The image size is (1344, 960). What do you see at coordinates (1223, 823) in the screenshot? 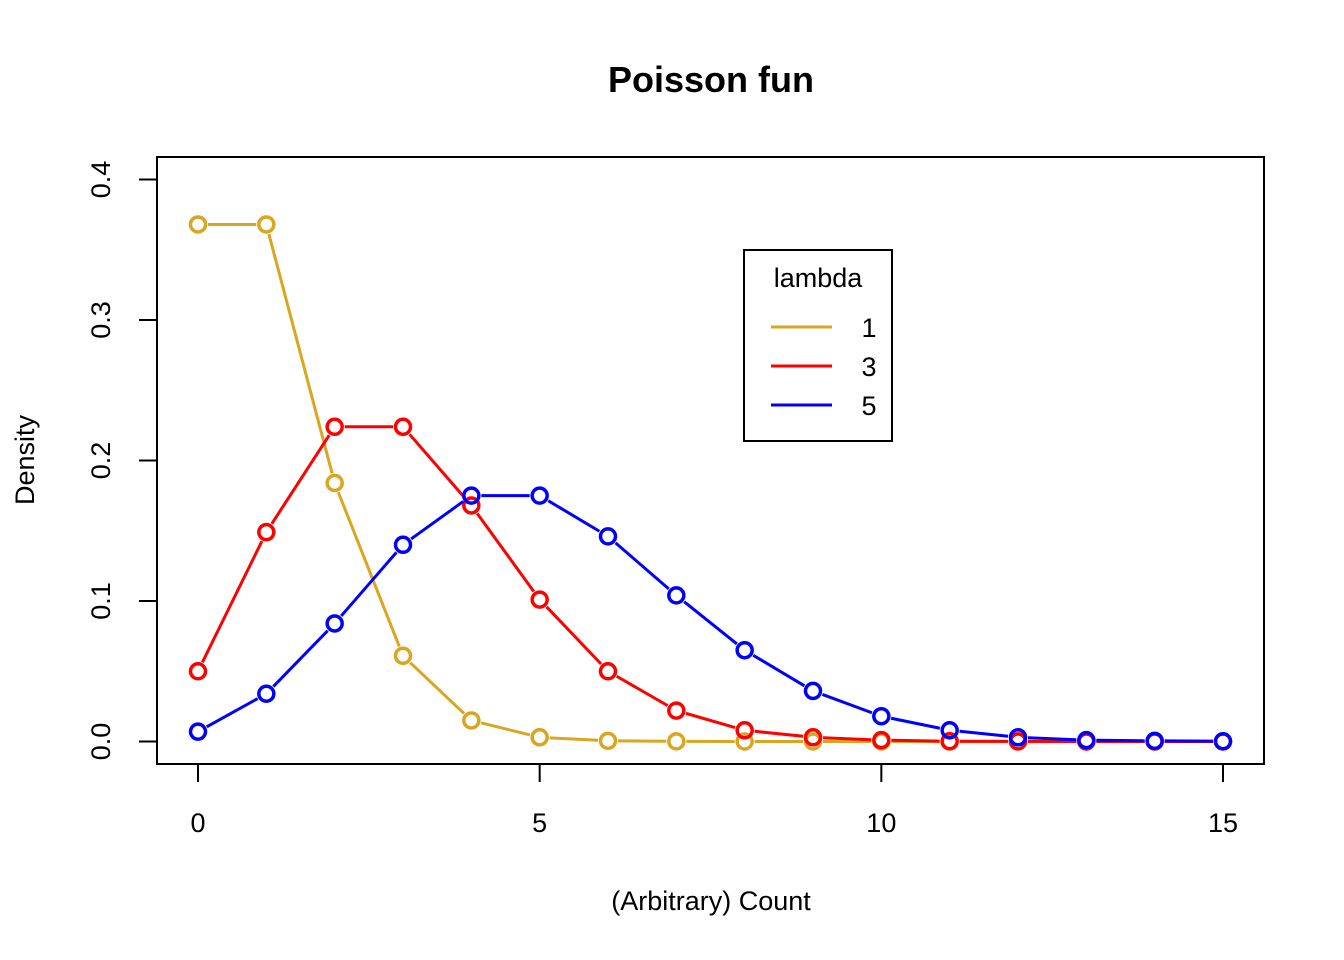
I see `x-tick-label: 15` at bounding box center [1223, 823].